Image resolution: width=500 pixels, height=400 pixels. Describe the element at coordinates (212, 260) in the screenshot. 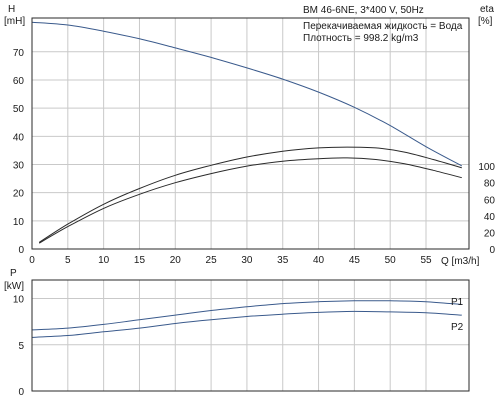

I see `flow-tick-label: 25` at that location.